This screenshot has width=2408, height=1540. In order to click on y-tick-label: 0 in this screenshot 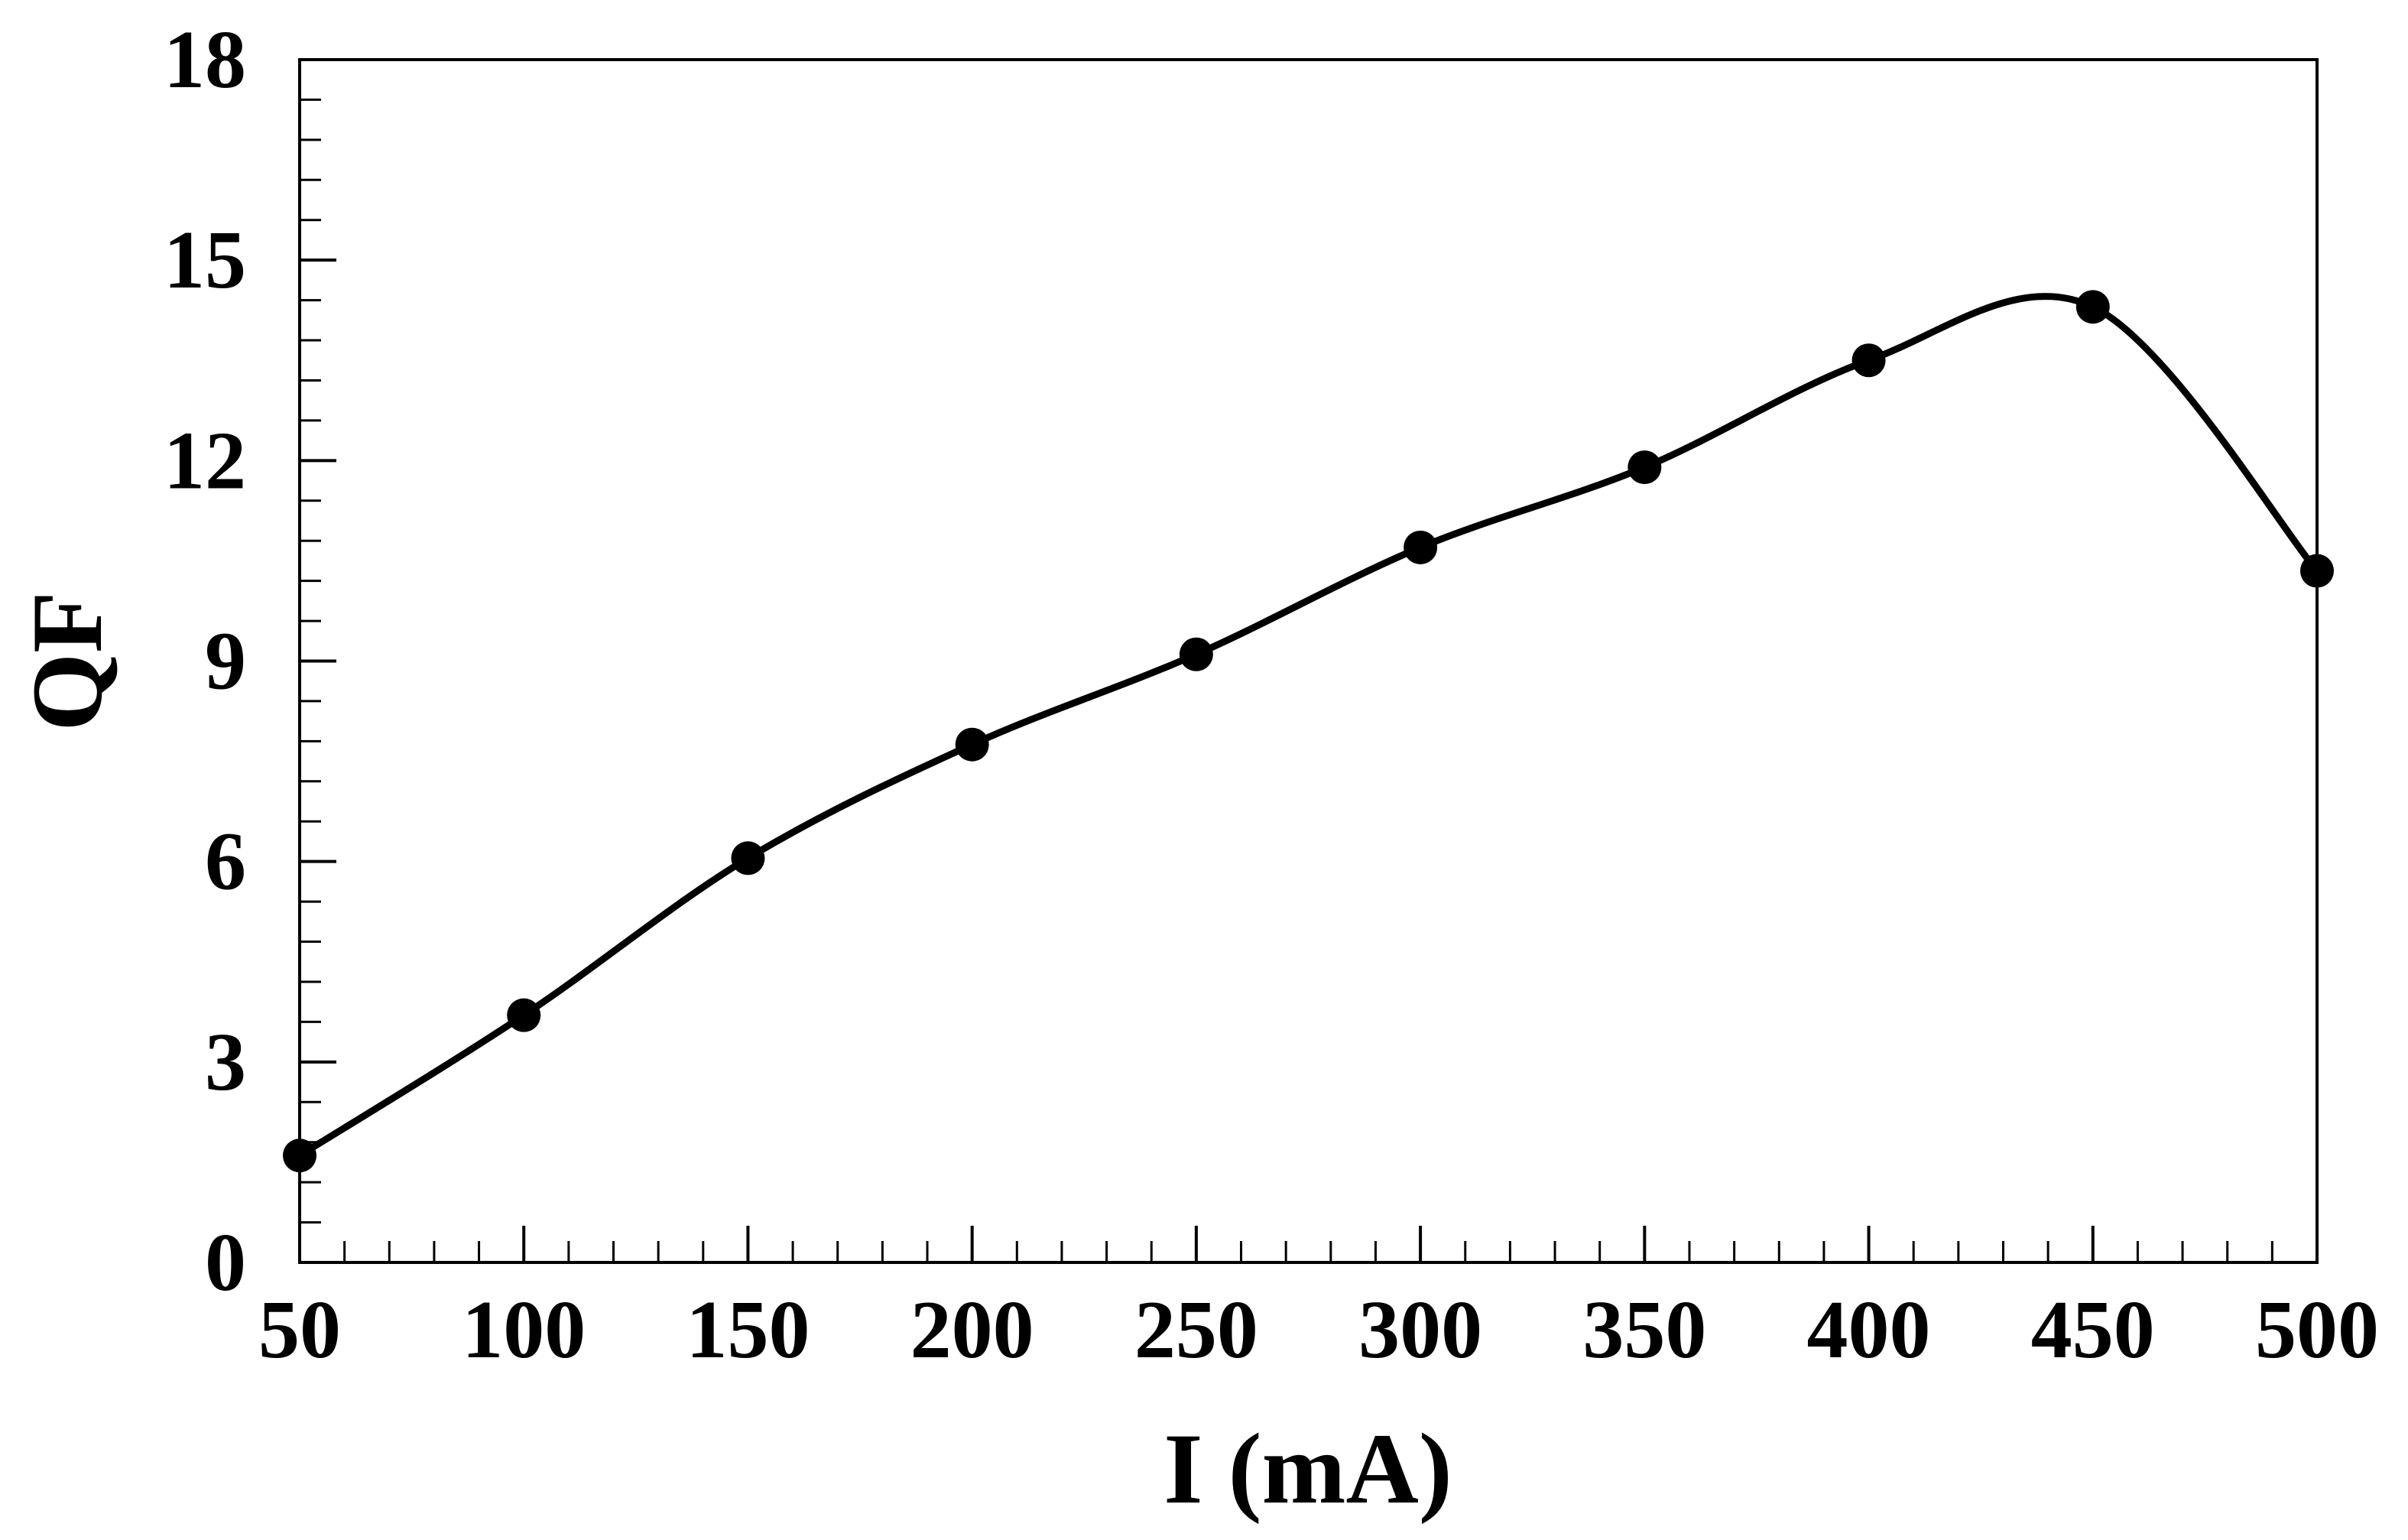, I will do `click(226, 1262)`.